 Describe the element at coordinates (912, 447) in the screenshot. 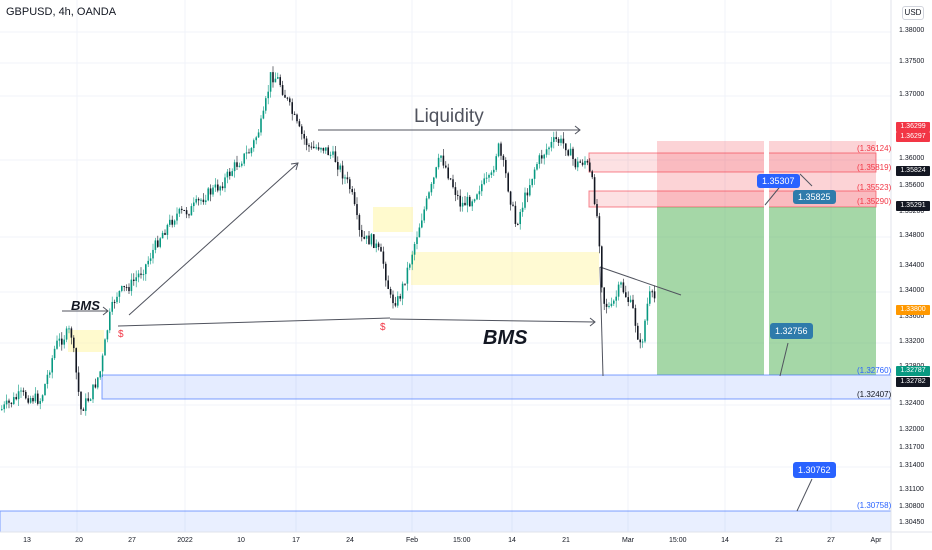

I see `price-tick: 1.31700` at that location.